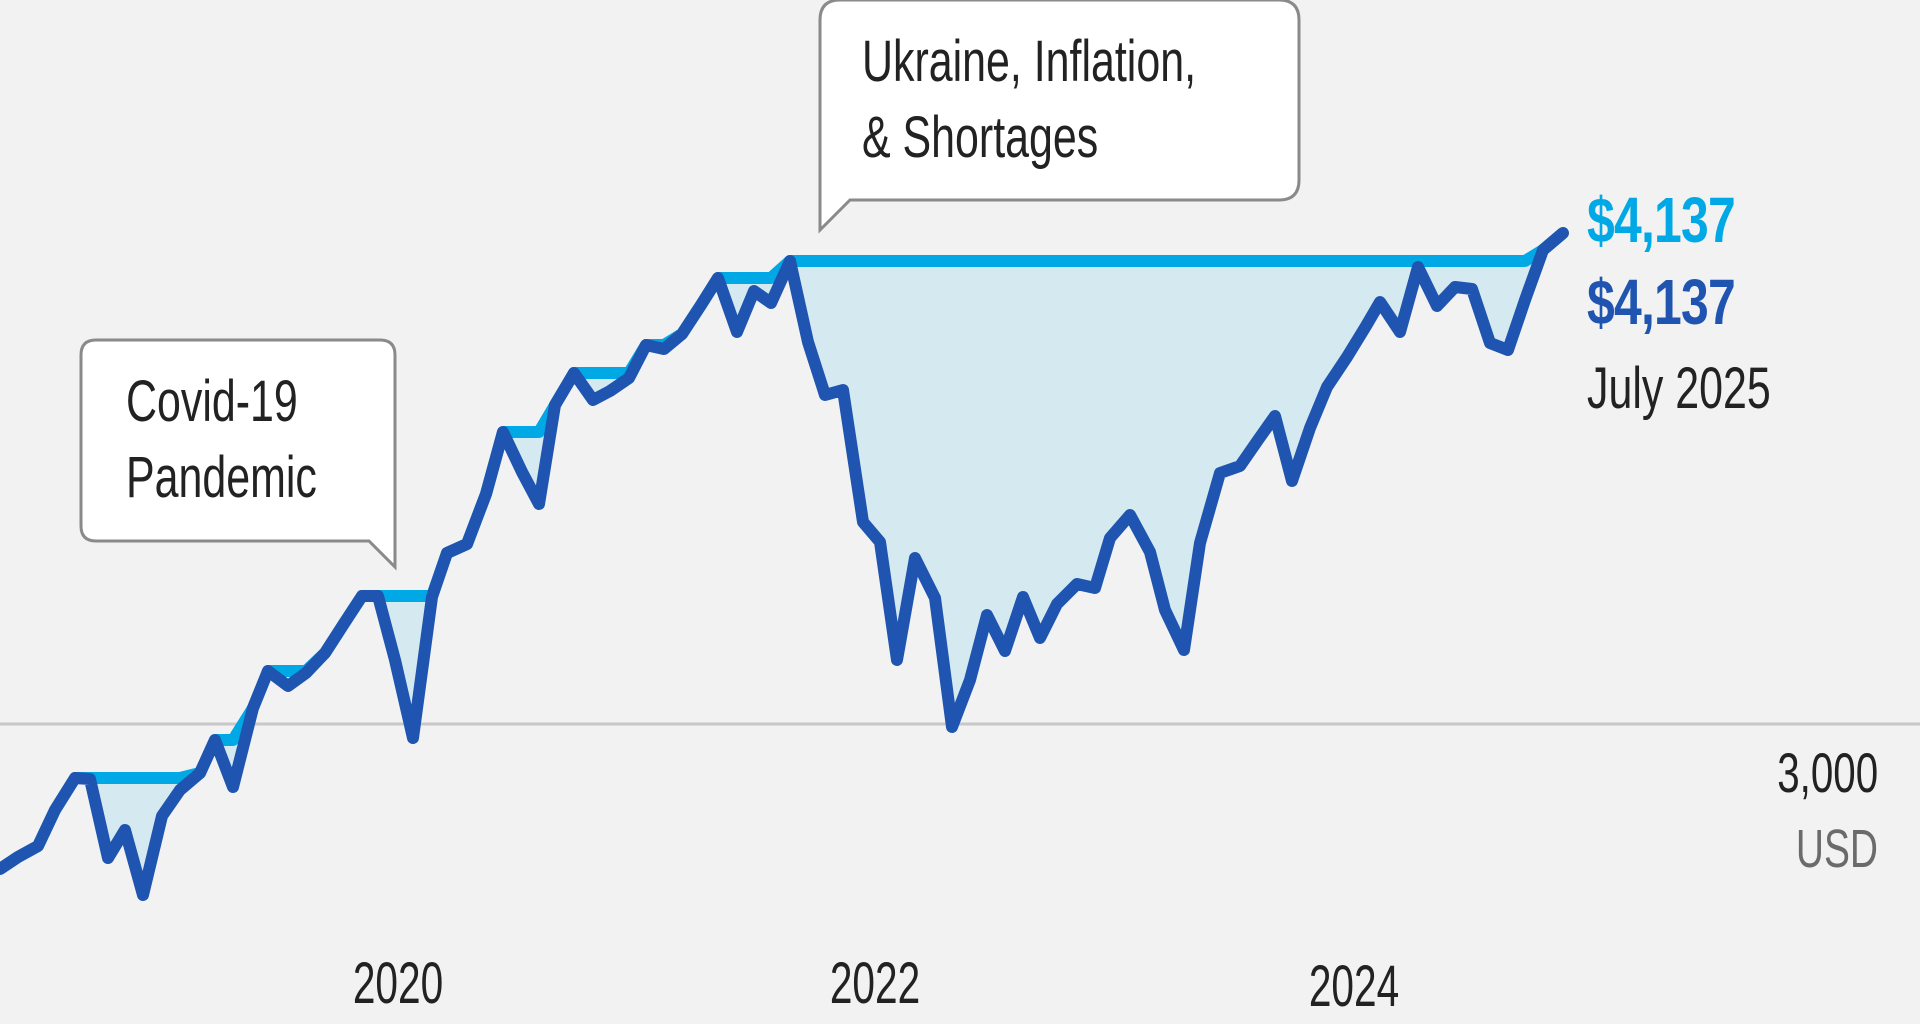 Image resolution: width=1920 pixels, height=1024 pixels. What do you see at coordinates (1354, 986) in the screenshot?
I see `x-tick-2024: 2024` at bounding box center [1354, 986].